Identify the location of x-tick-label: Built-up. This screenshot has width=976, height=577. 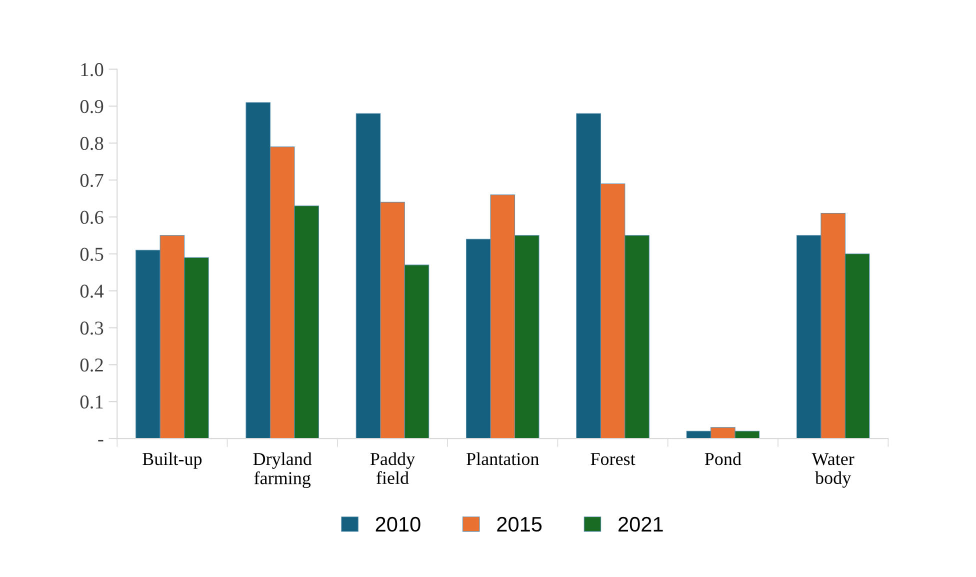
(172, 460).